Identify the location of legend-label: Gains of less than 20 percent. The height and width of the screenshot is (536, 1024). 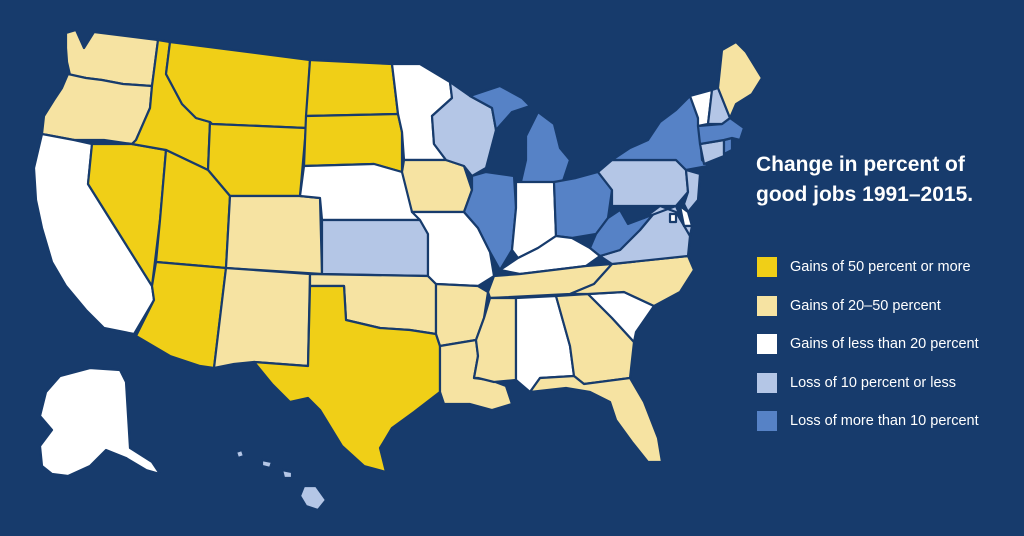
(884, 344).